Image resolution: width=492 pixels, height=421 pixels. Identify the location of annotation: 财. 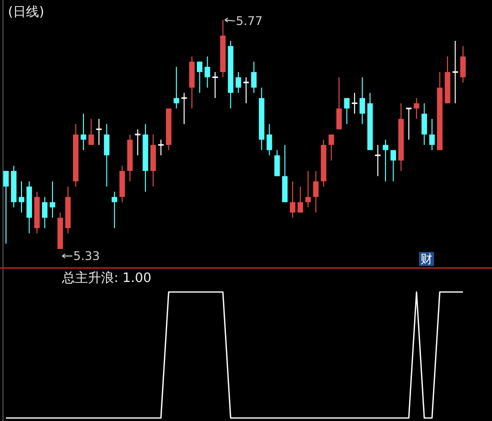
(426, 259).